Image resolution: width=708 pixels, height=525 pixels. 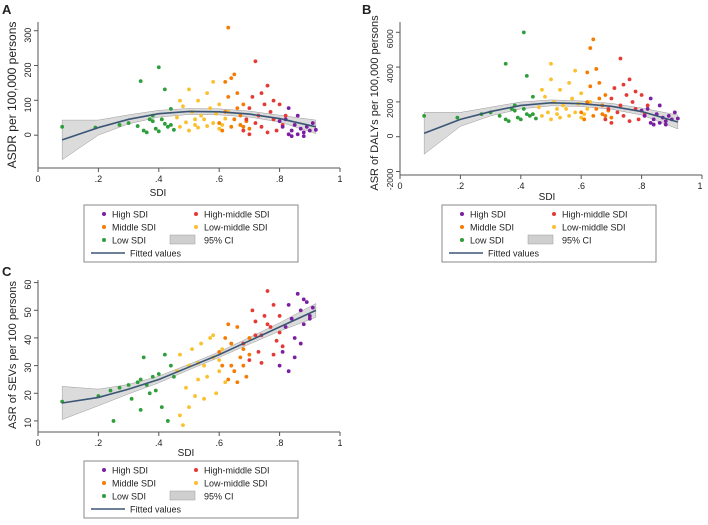 I want to click on panel-b-label: B, so click(x=366, y=9).